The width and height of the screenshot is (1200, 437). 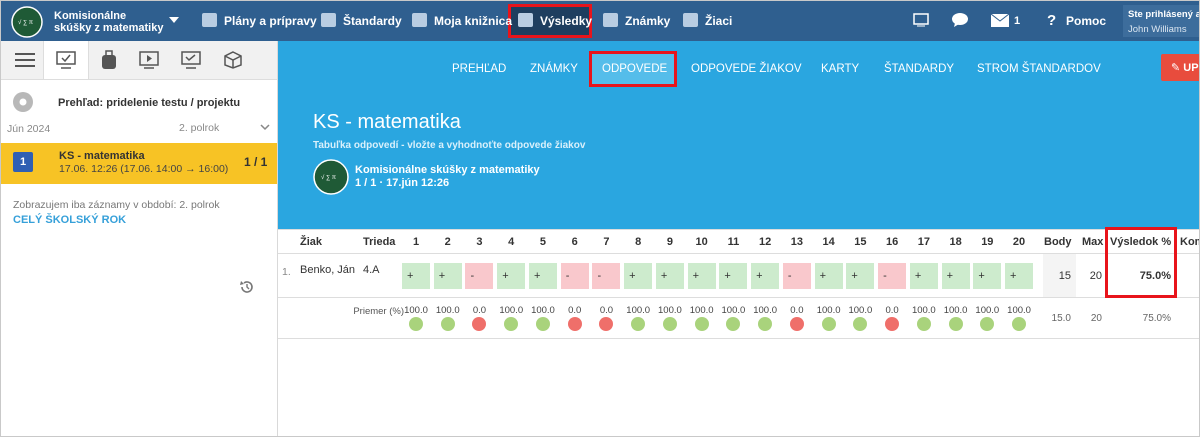 I want to click on col-question: 20, so click(x=1019, y=242).